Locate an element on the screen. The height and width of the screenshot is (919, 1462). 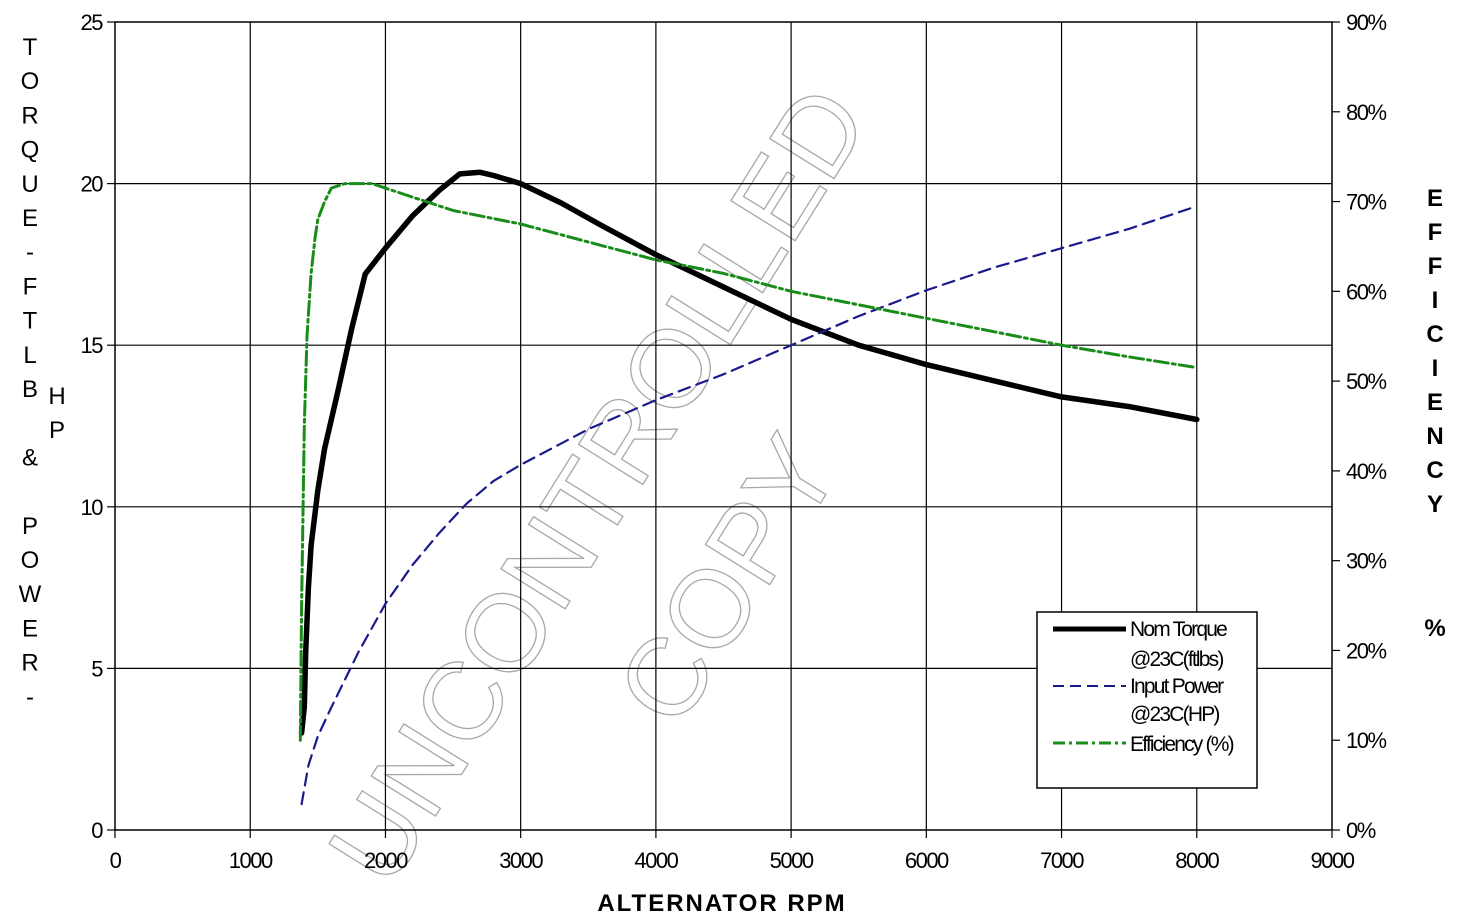
legend-label-power-line2: @23C(HP) is located at coordinates (1174, 714).